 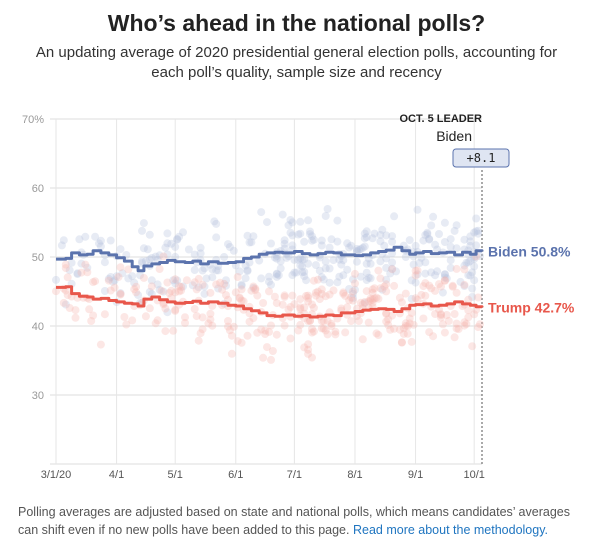 I want to click on leader-name: Biden, so click(x=454, y=136).